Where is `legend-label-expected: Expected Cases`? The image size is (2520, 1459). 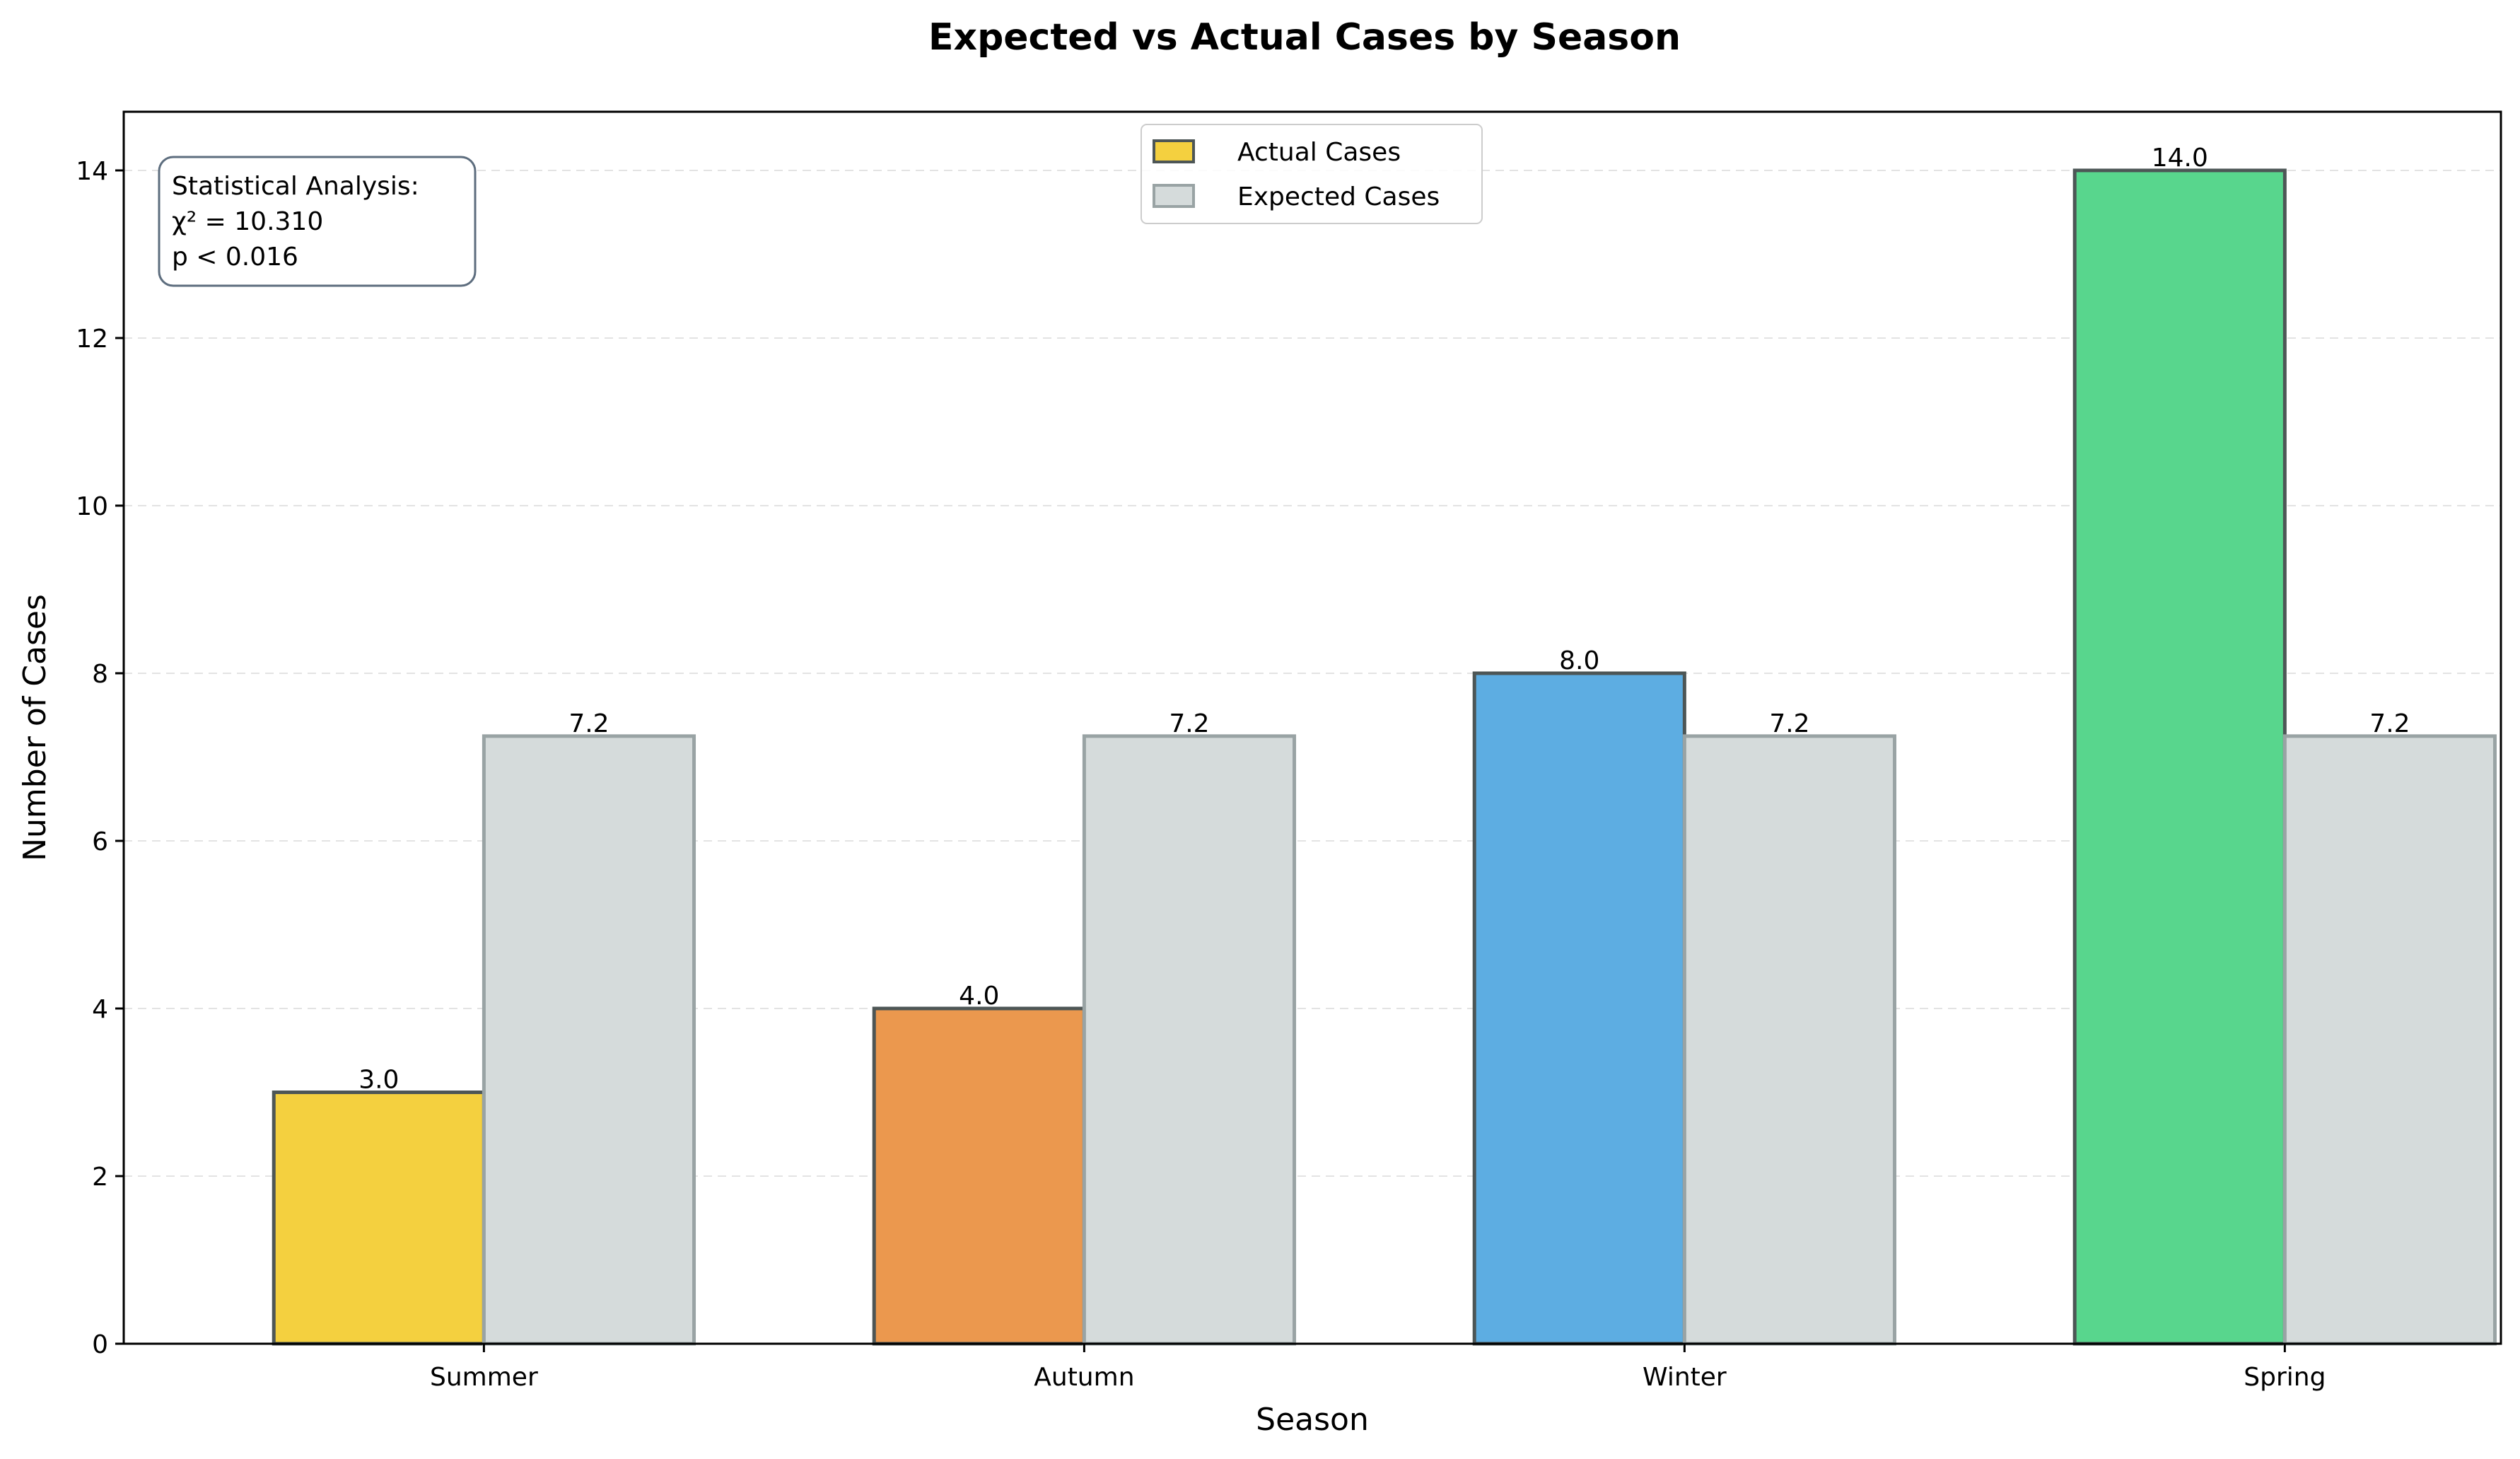 legend-label-expected: Expected Cases is located at coordinates (1338, 196).